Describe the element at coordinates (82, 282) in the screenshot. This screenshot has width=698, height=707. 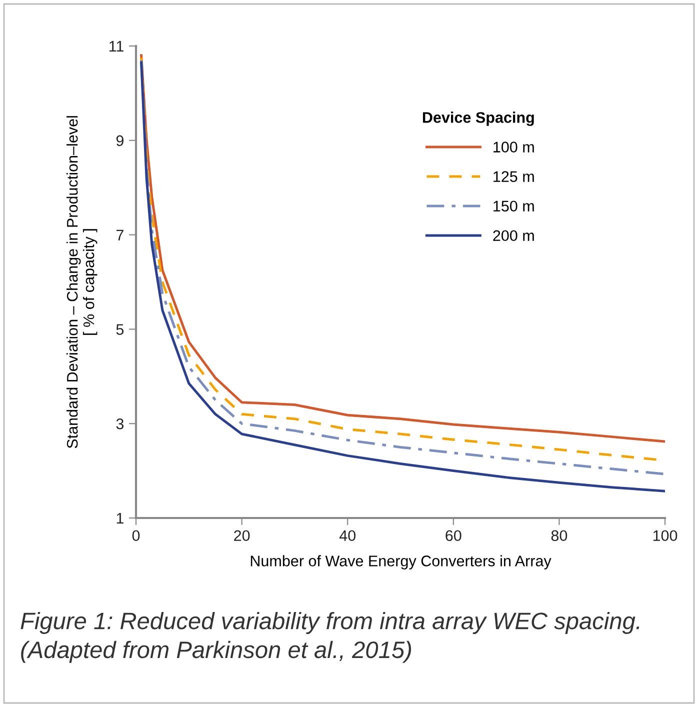
I see `y-axis-title: Standard Deviation – Change in Production–level [ % of capacity ]` at that location.